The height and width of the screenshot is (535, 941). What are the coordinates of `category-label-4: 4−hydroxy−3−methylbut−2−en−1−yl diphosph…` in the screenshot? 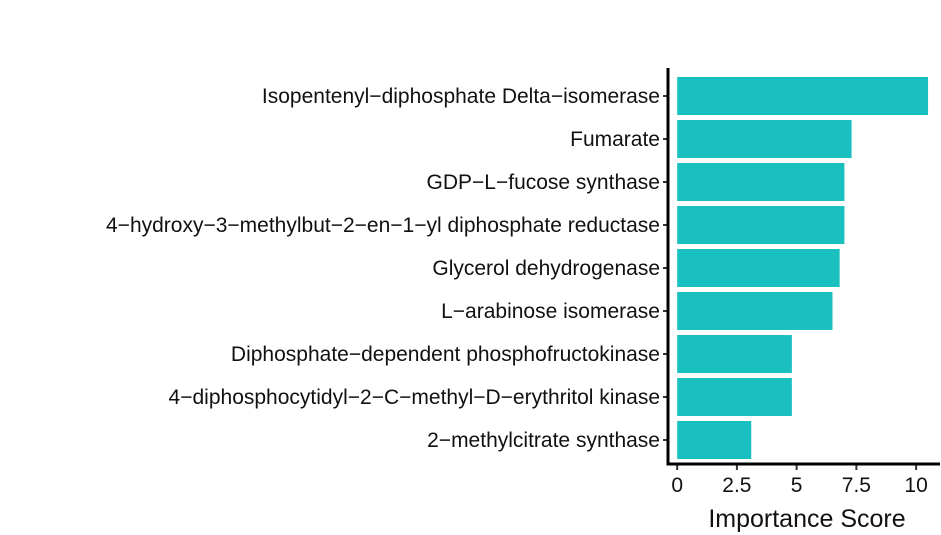 It's located at (383, 225).